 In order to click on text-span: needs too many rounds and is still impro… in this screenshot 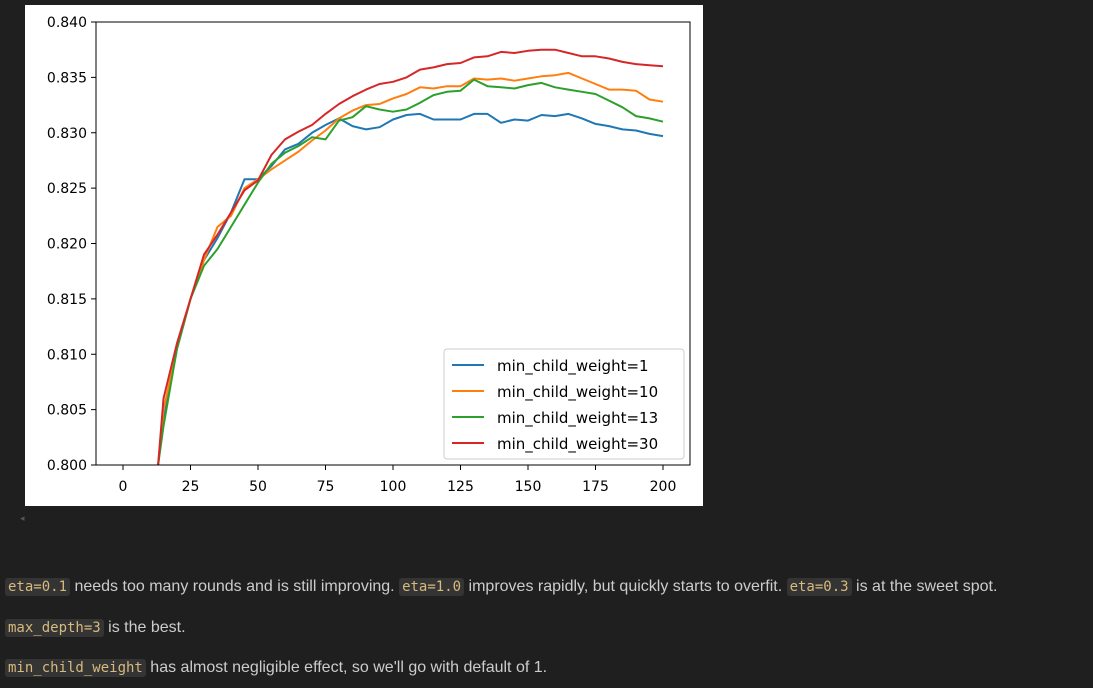, I will do `click(235, 586)`.